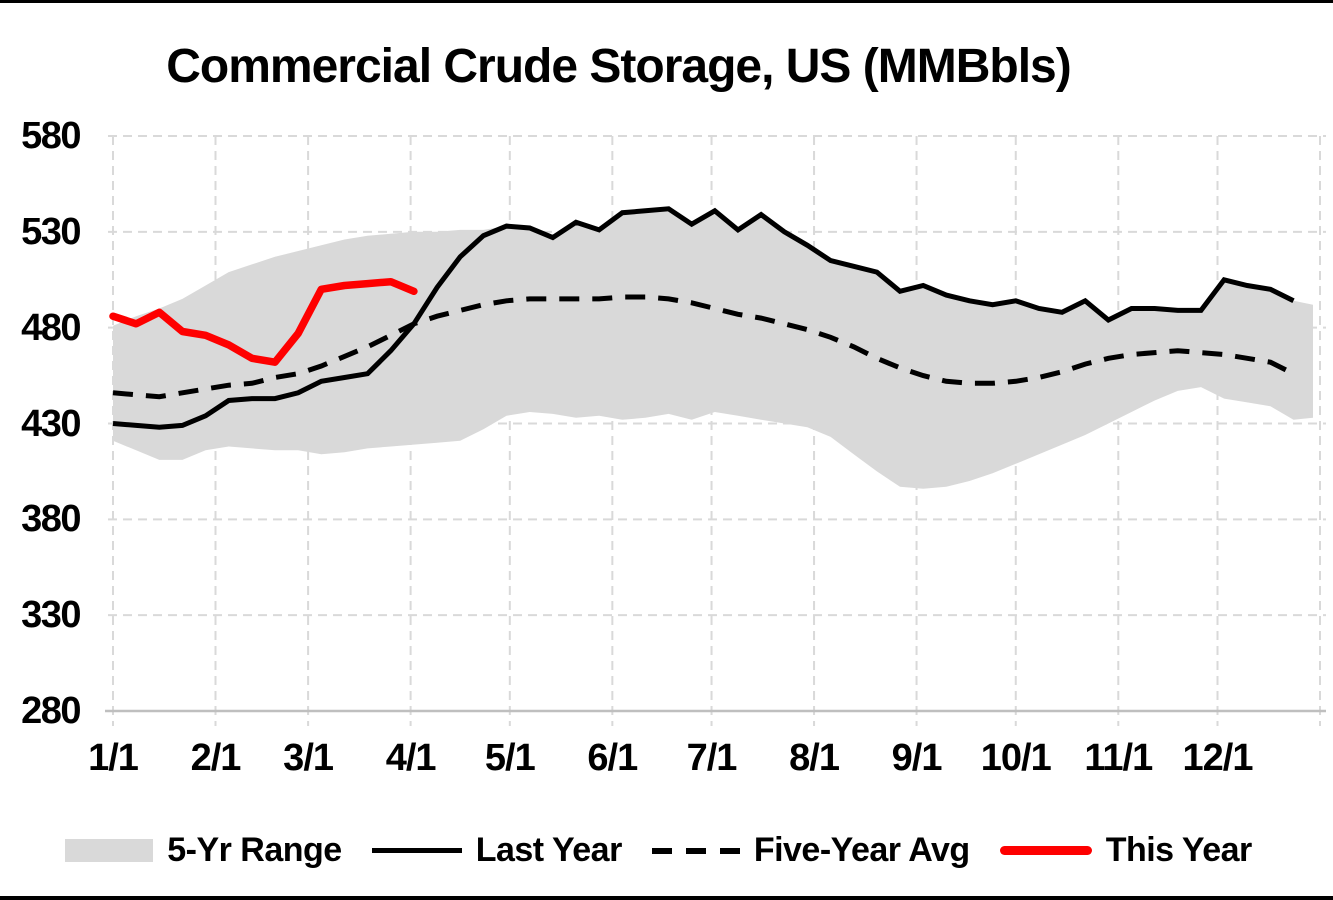  Describe the element at coordinates (216, 758) in the screenshot. I see `x-tick-label: 2/1` at that location.